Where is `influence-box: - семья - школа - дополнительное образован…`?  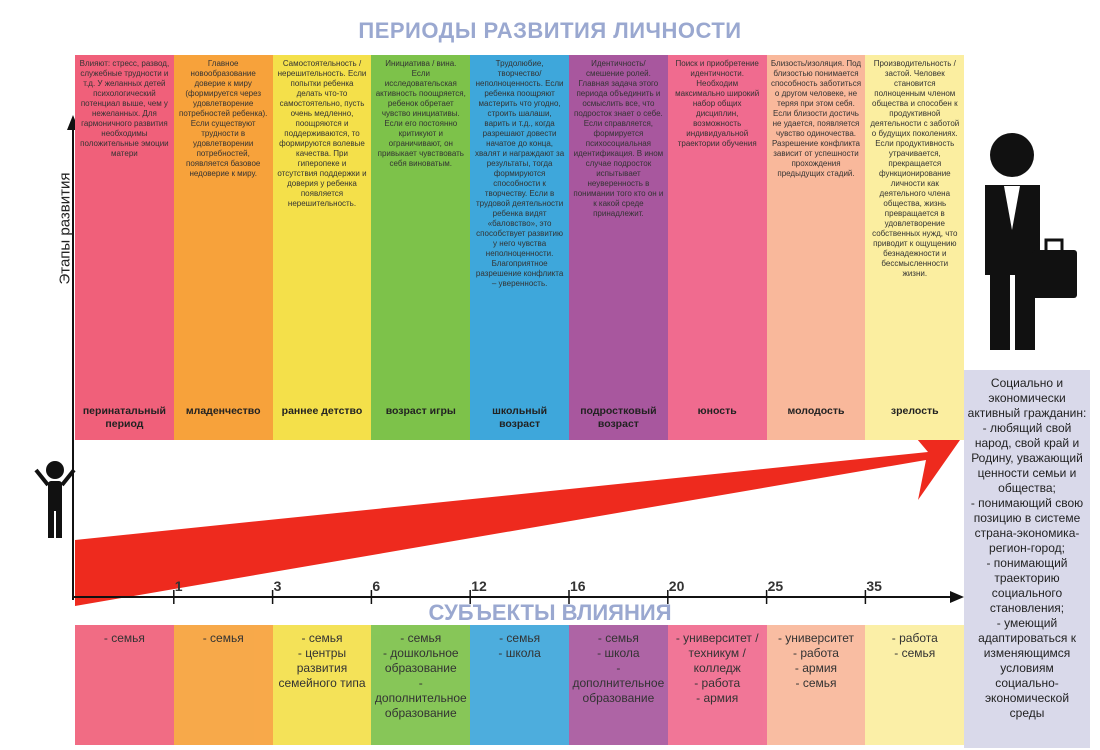 influence-box: - семья - школа - дополнительное образован… is located at coordinates (618, 685).